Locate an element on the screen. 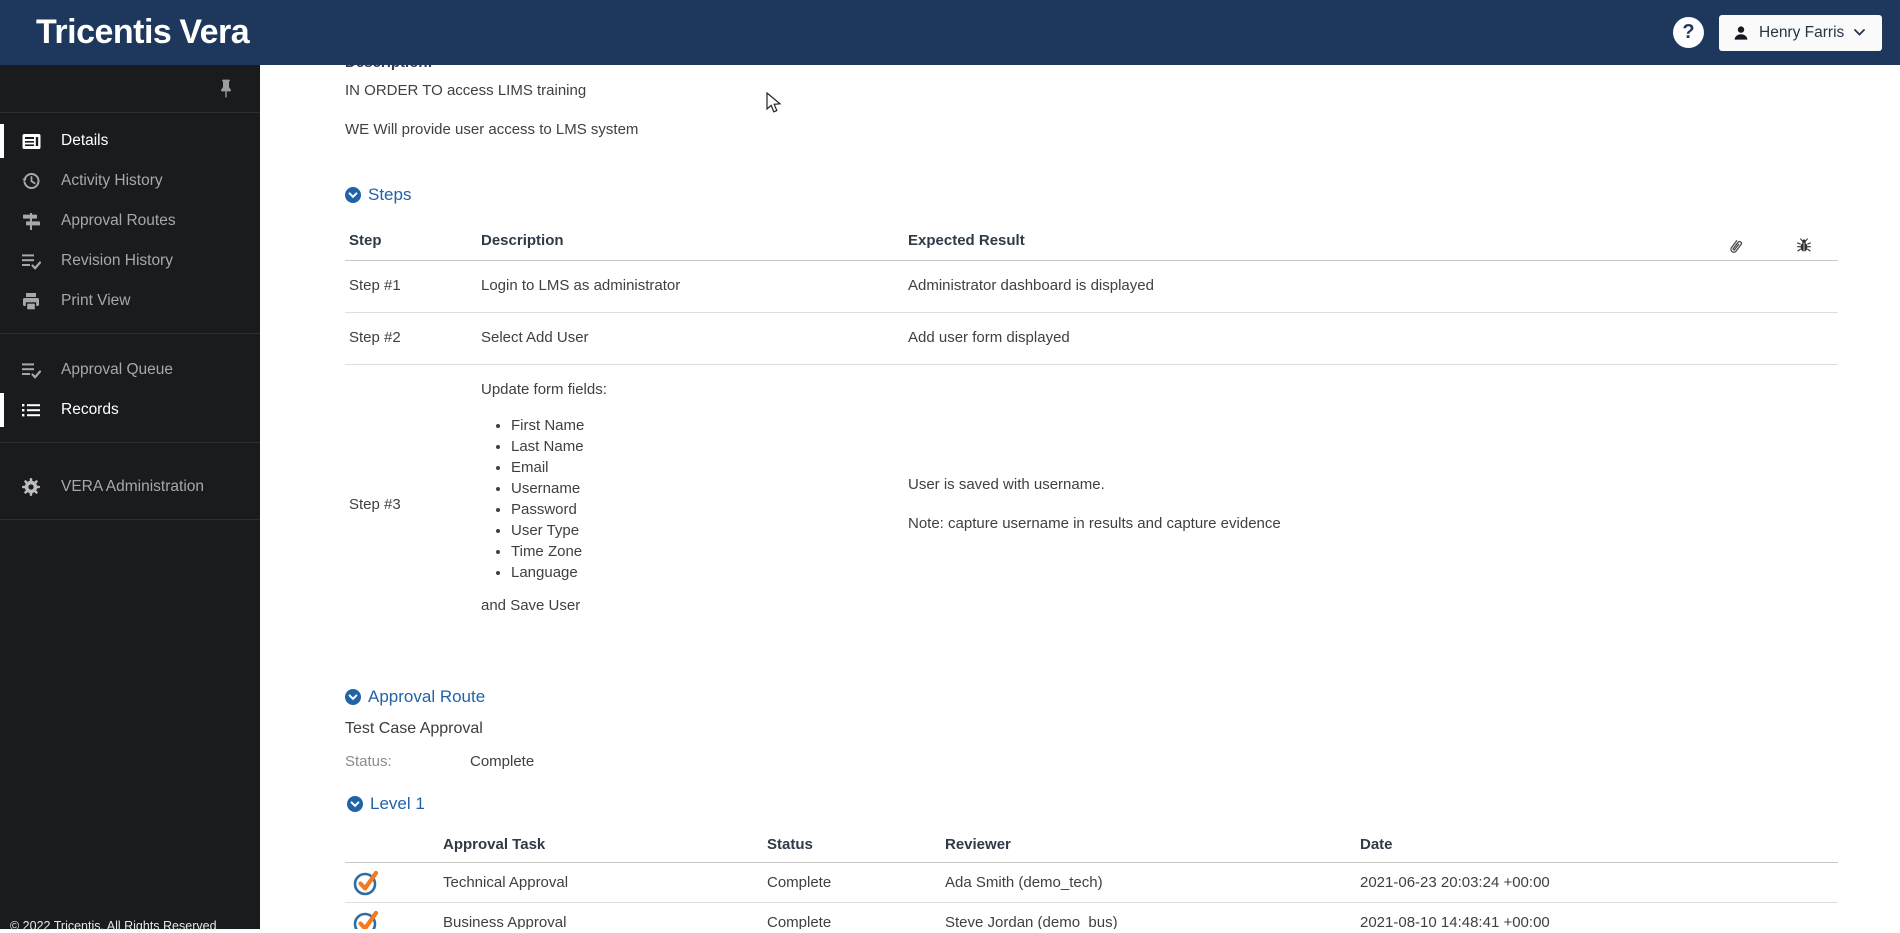 The image size is (1900, 933). description-label: Description: is located at coordinates (1091, 68).